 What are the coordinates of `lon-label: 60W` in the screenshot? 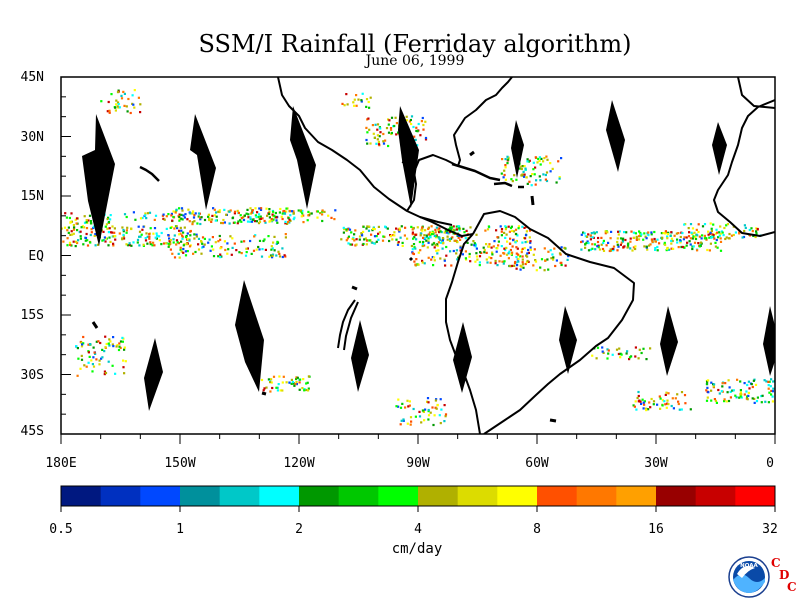 It's located at (537, 463).